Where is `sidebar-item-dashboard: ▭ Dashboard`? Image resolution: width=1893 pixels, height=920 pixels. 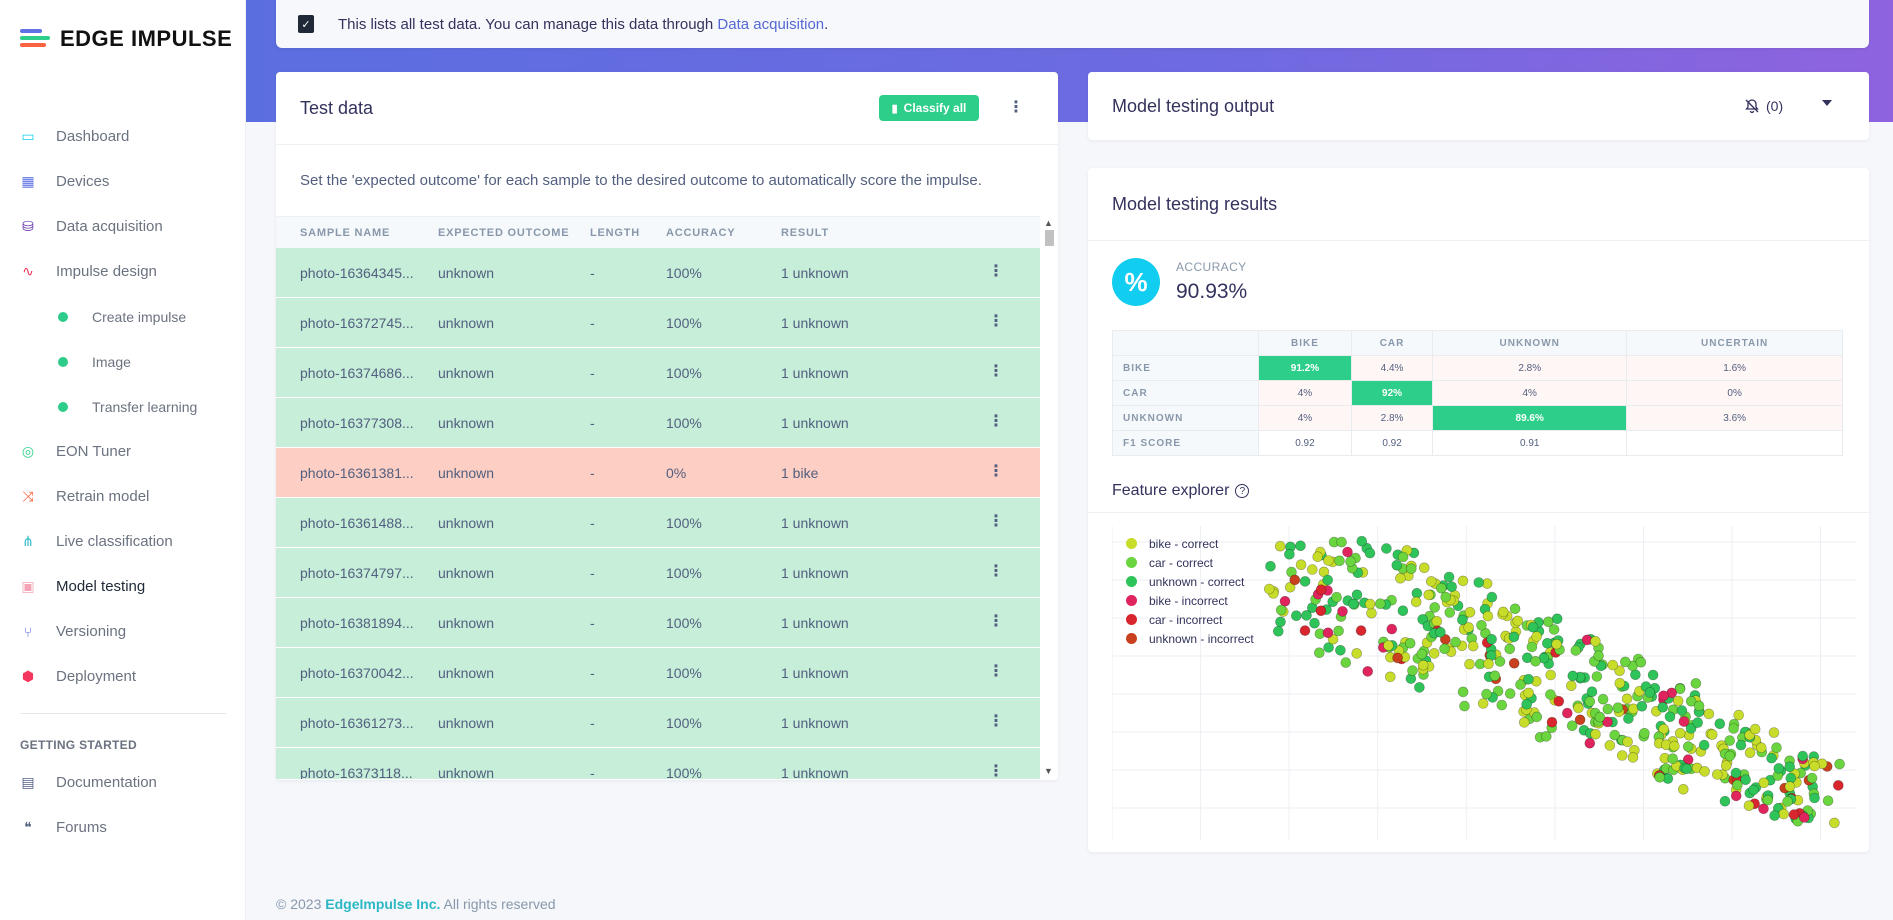
sidebar-item-dashboard: ▭ Dashboard is located at coordinates (123, 136).